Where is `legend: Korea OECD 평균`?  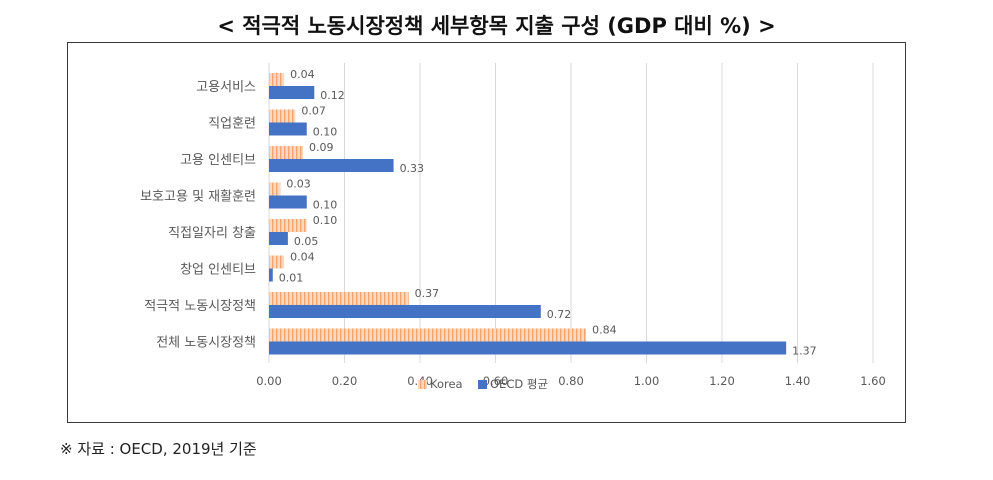 legend: Korea OECD 평균 is located at coordinates (483, 384).